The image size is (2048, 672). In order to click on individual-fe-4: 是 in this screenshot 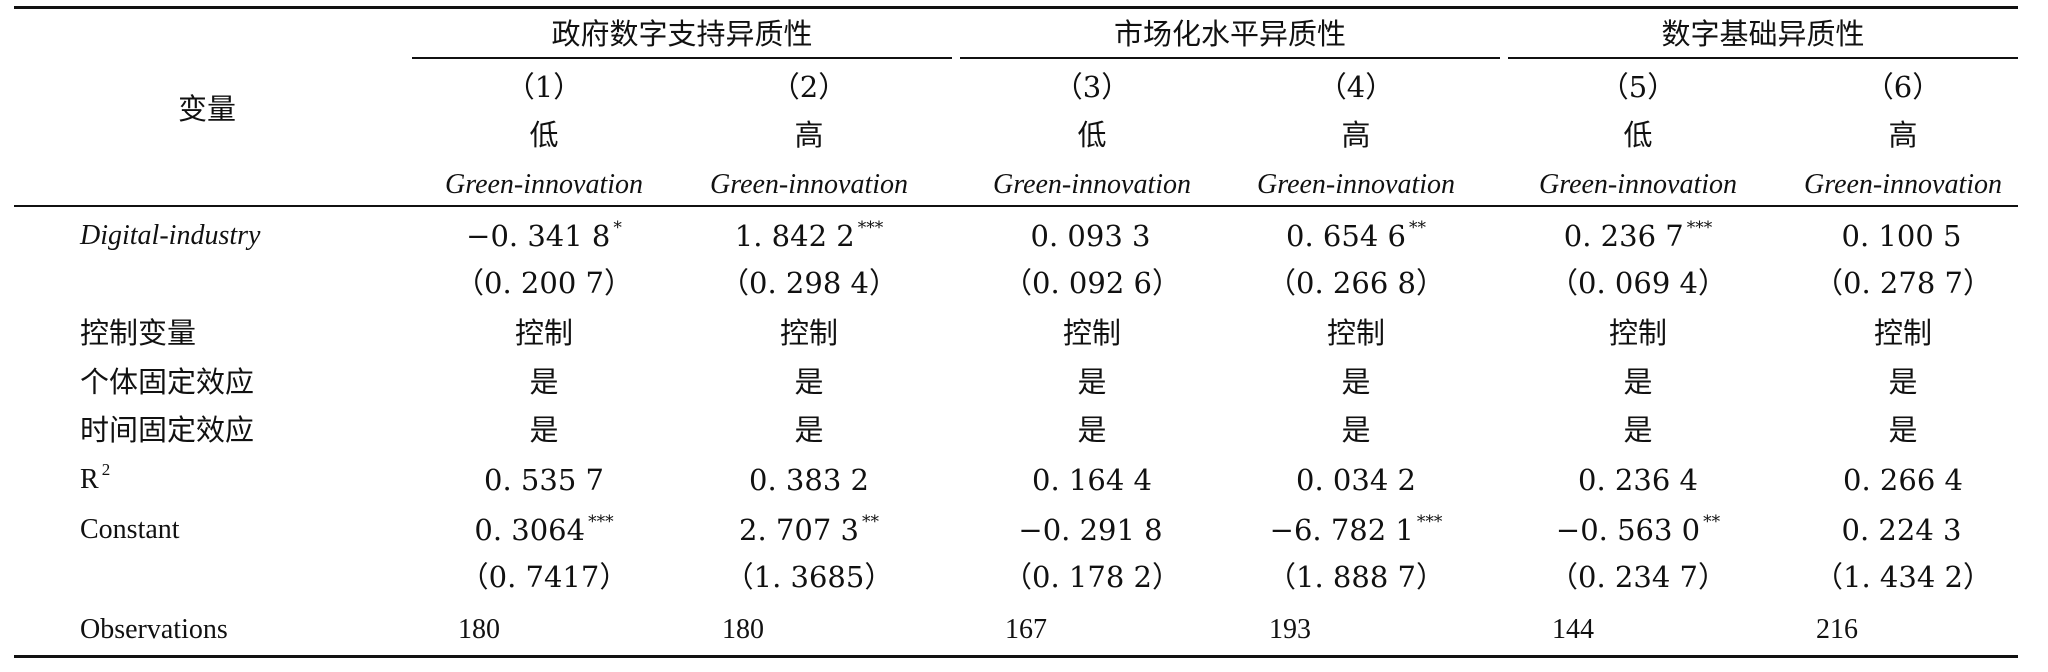, I will do `click(1356, 382)`.